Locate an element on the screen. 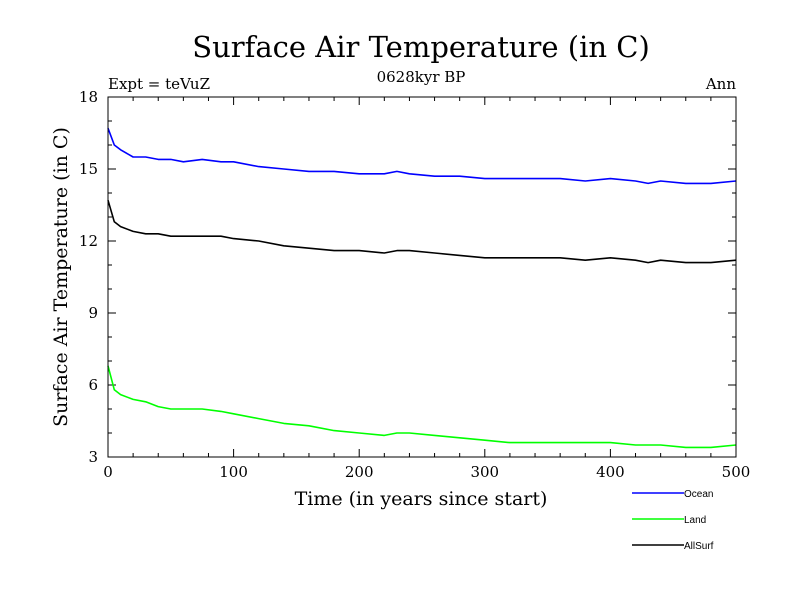 This screenshot has height=600, width=800. x-tick-label: 400 is located at coordinates (610, 472).